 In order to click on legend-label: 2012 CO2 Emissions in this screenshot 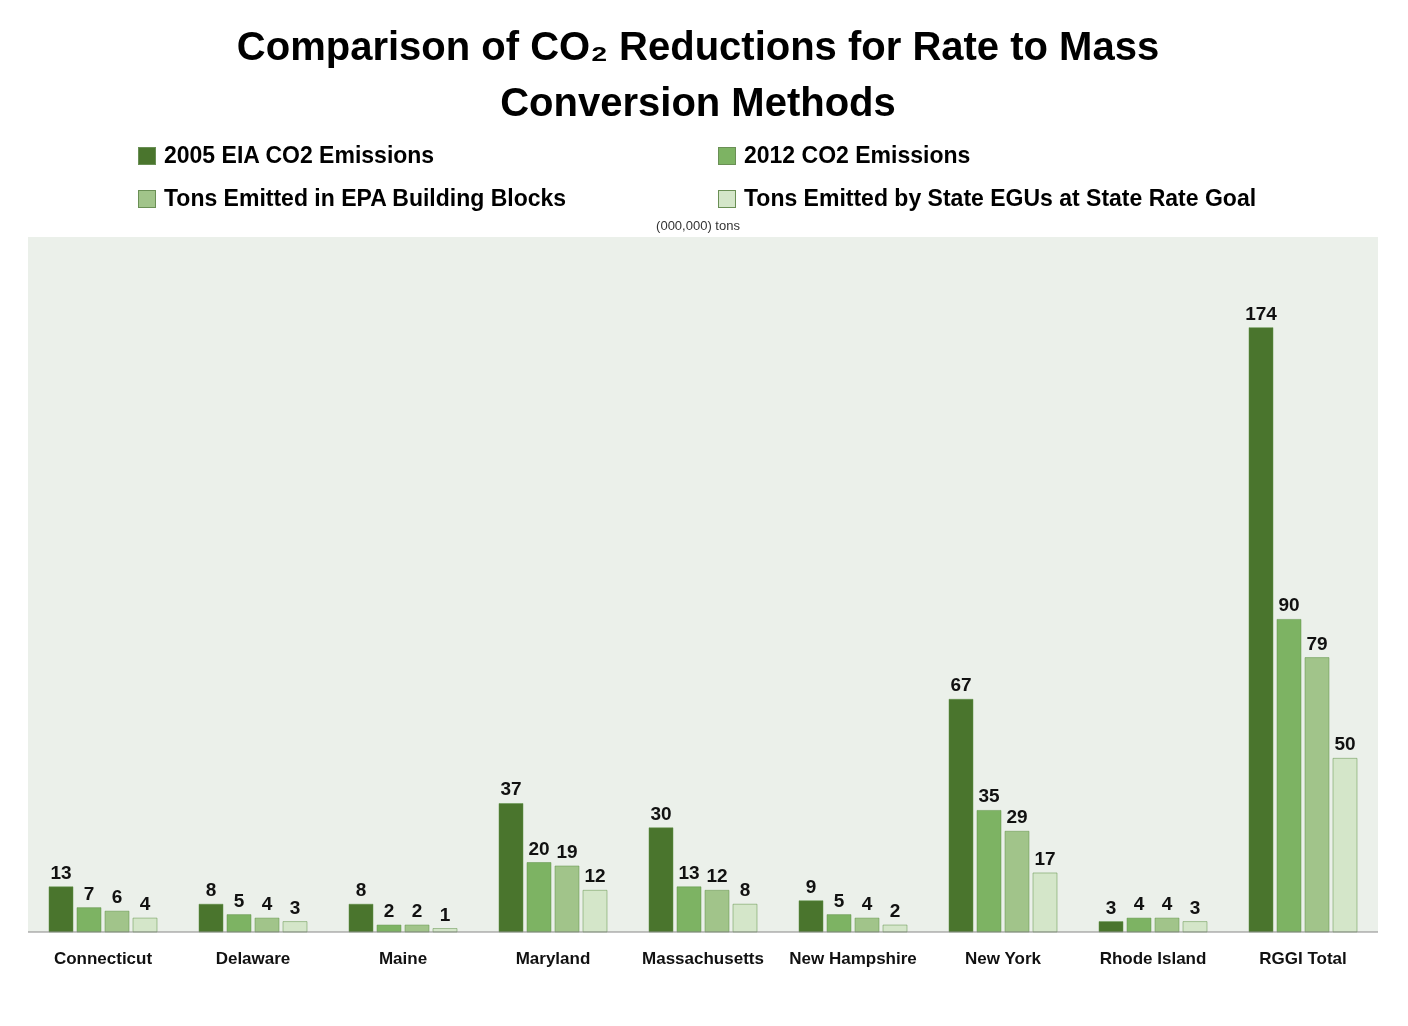, I will do `click(857, 155)`.